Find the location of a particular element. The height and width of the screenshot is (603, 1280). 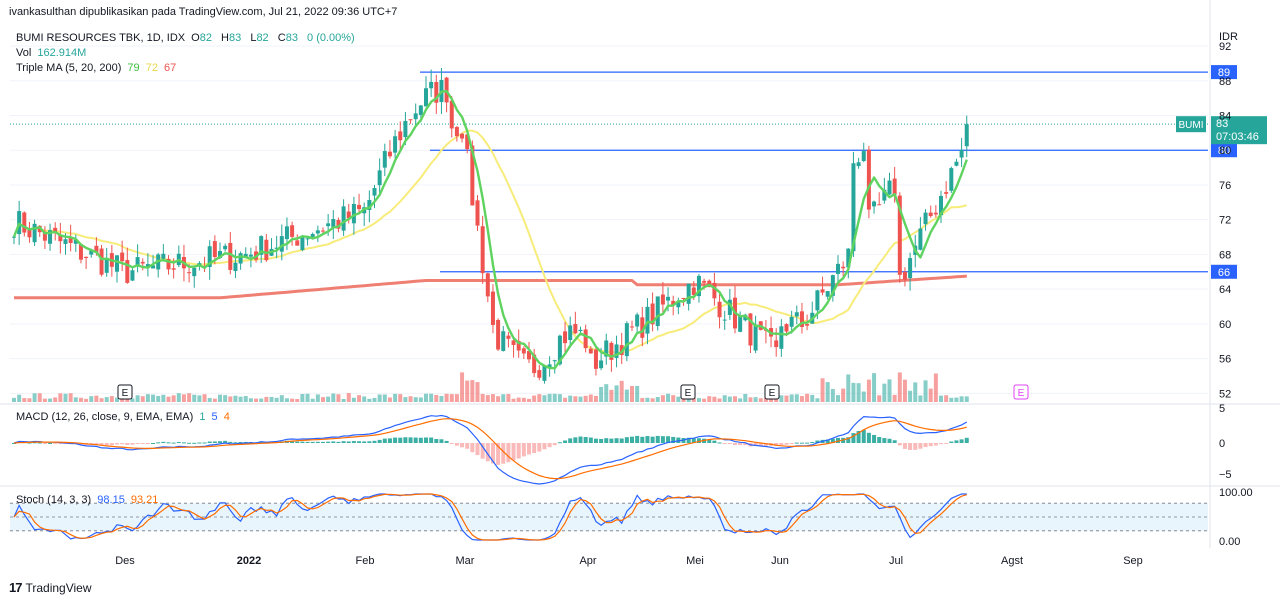

legend-ma: Triple MA (5, 20, 200) 79 72 67 is located at coordinates (97, 68).